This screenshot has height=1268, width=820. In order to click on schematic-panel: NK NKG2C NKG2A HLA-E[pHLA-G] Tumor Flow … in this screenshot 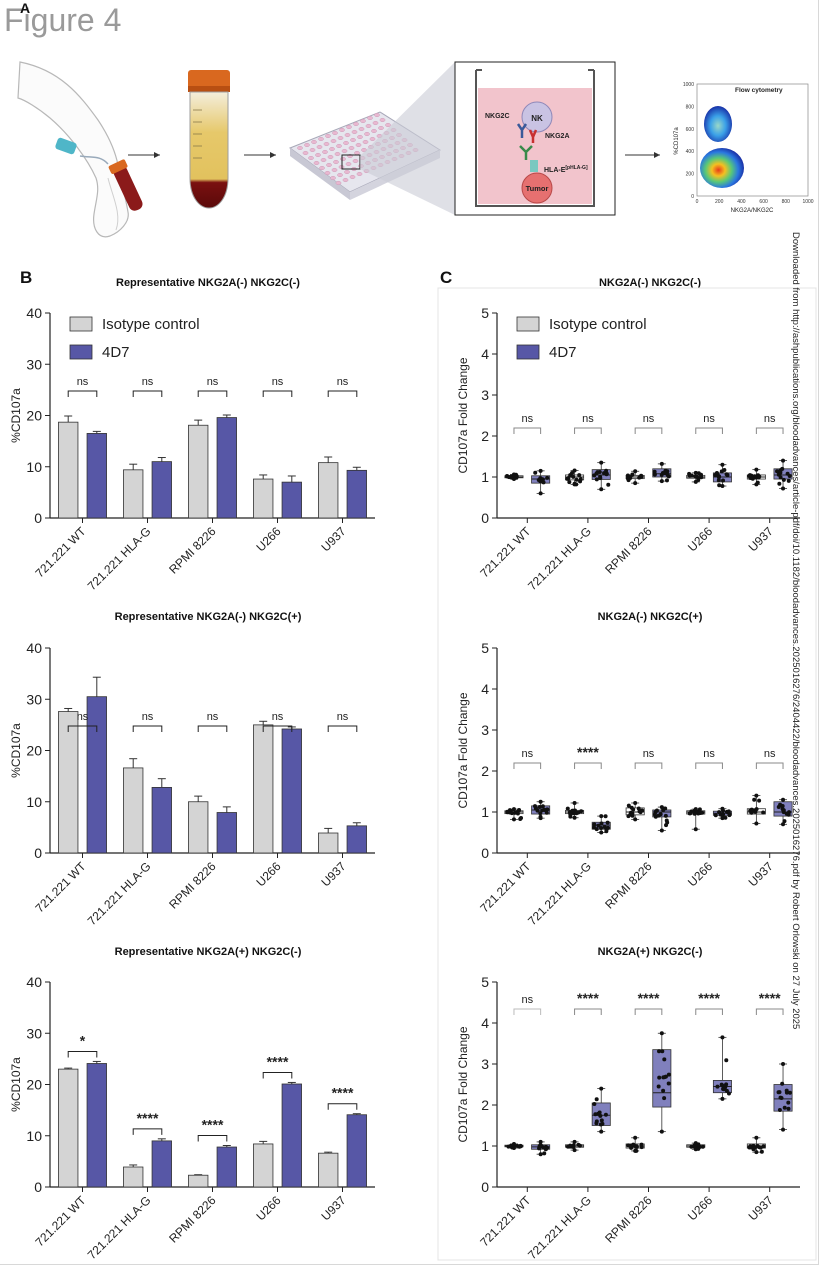, I will do `click(415, 149)`.